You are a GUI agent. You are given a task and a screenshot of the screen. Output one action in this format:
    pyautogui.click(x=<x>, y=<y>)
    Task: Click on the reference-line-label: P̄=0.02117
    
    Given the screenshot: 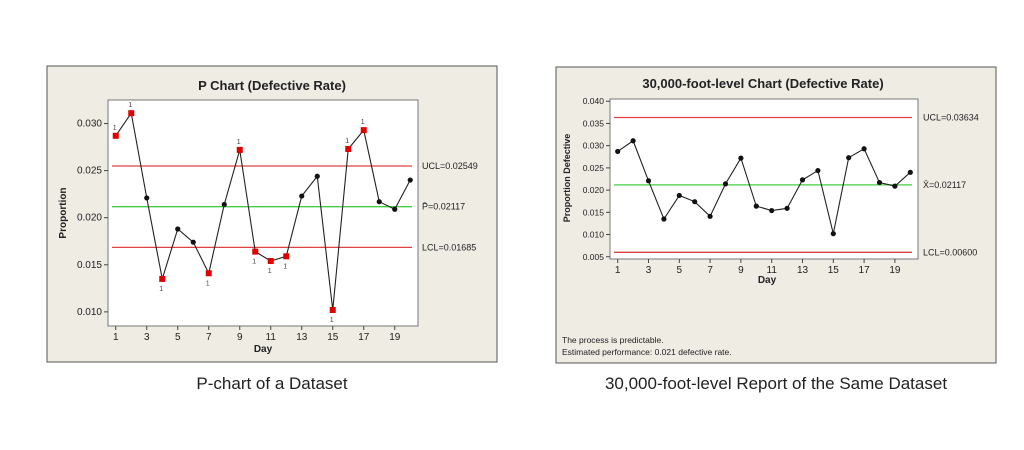 What is the action you would take?
    pyautogui.click(x=443, y=207)
    